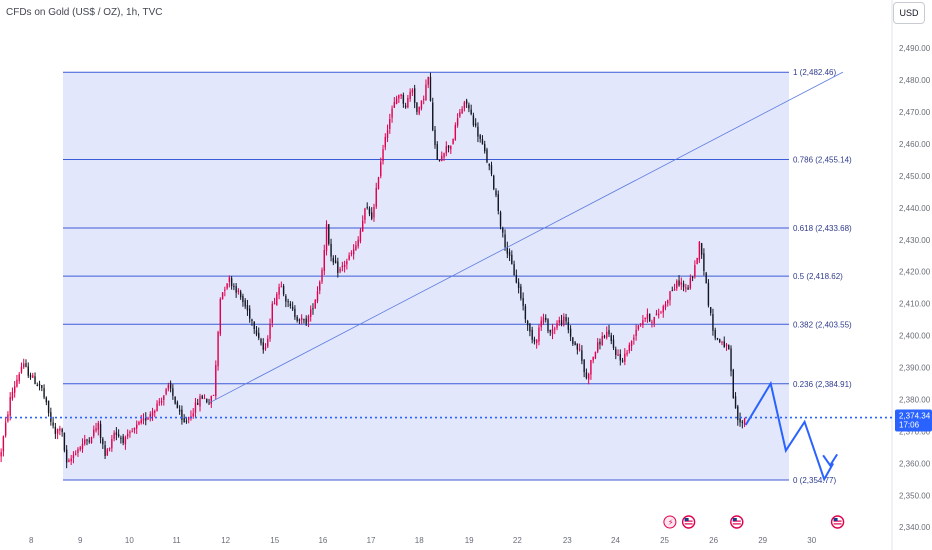  Describe the element at coordinates (686, 519) in the screenshot. I see `flag-canton` at that location.